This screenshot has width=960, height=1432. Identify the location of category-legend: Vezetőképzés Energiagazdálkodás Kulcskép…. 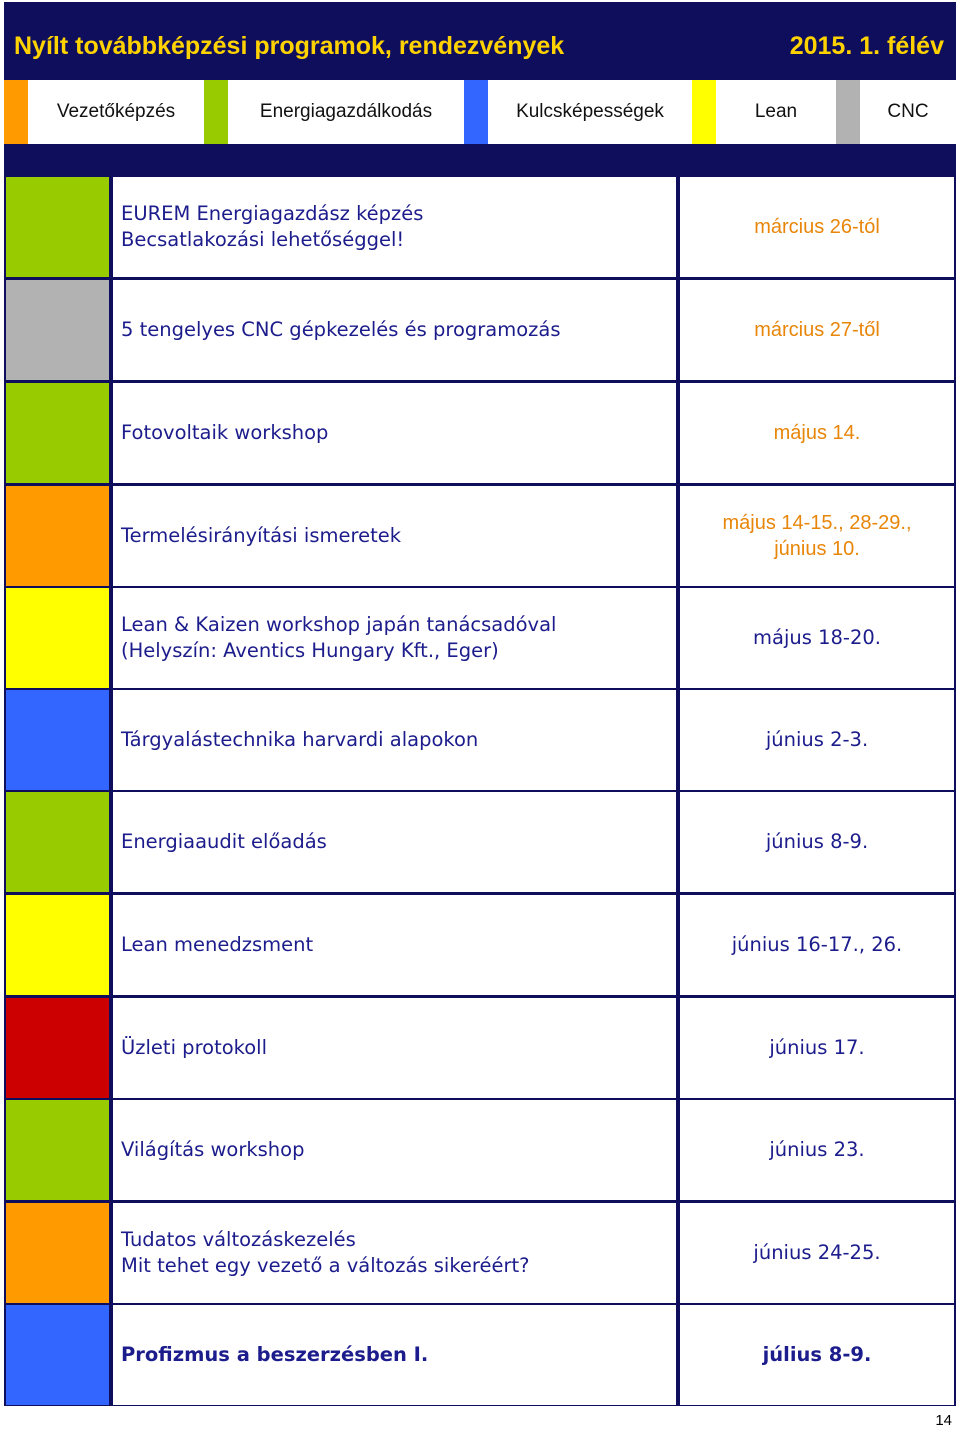
(480, 112).